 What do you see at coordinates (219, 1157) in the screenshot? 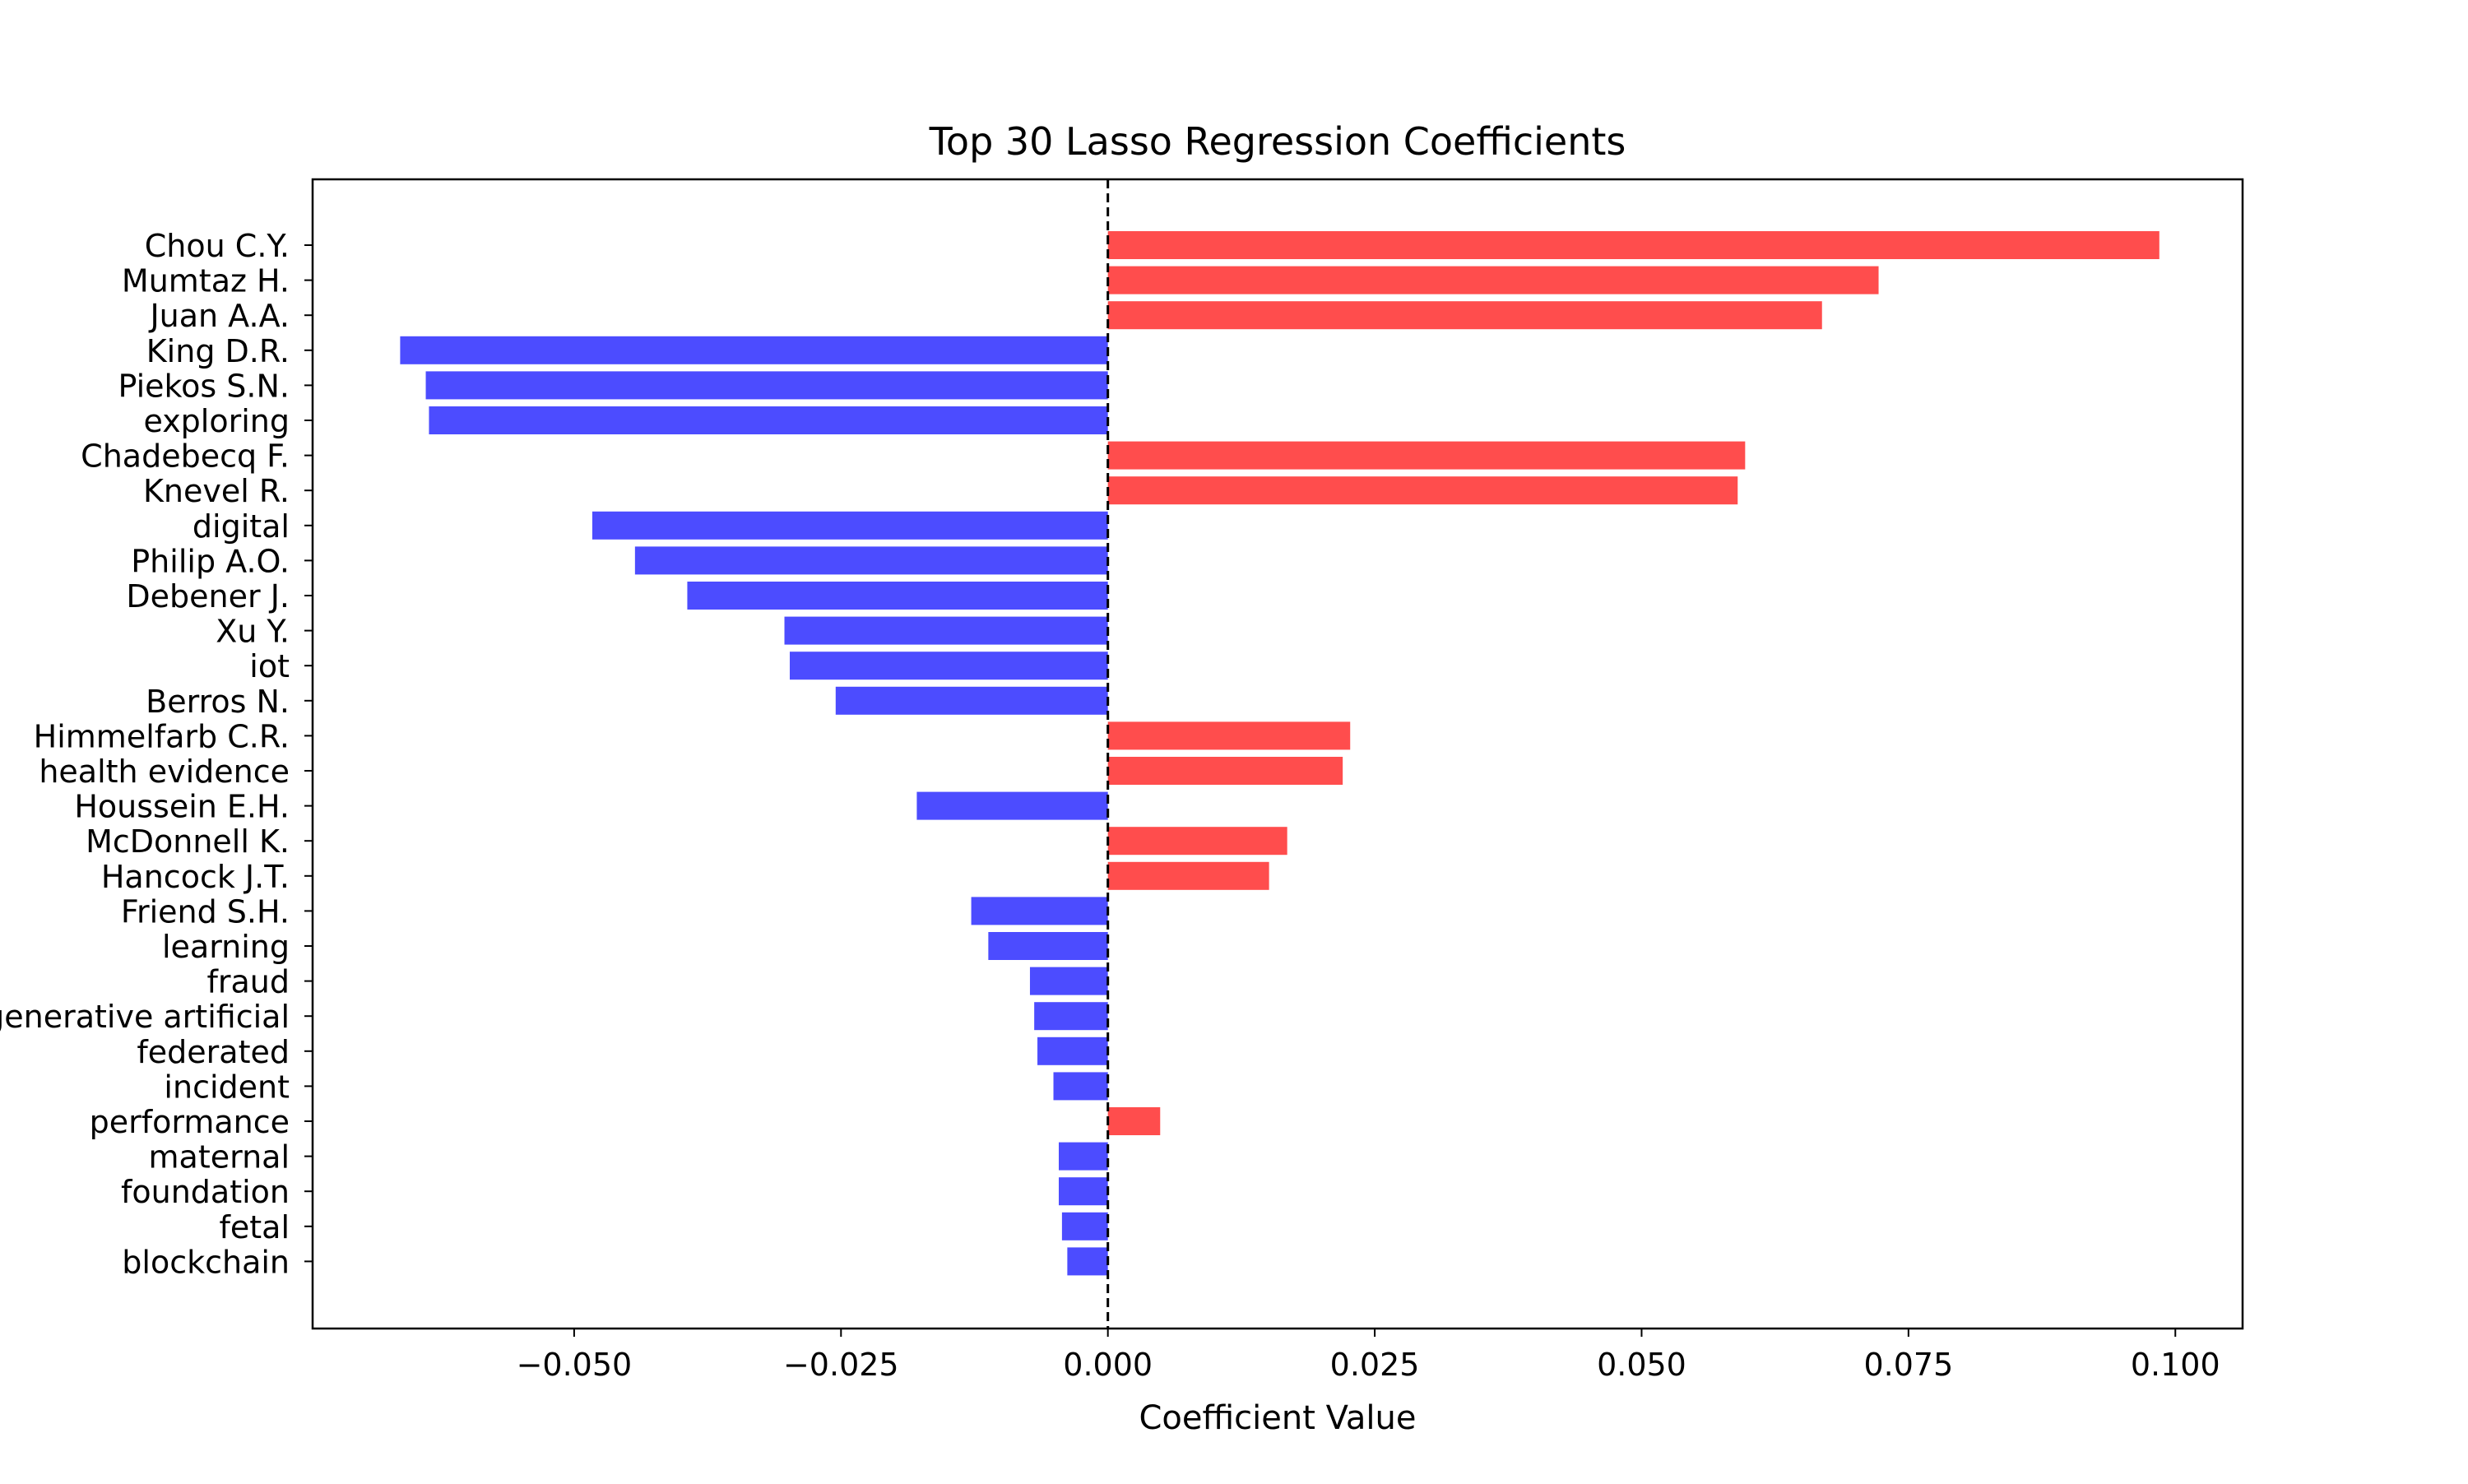
I see `y-tick-label: maternal` at bounding box center [219, 1157].